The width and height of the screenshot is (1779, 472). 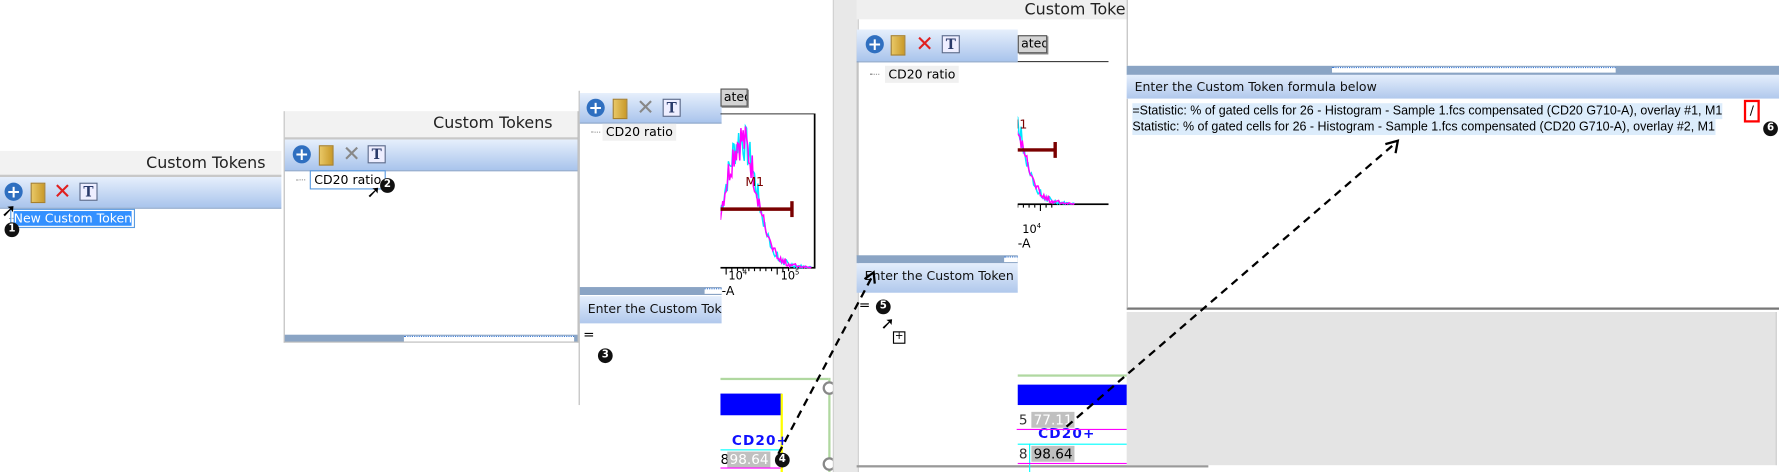 What do you see at coordinates (790, 275) in the screenshot?
I see `axis-tick-1e5: 105` at bounding box center [790, 275].